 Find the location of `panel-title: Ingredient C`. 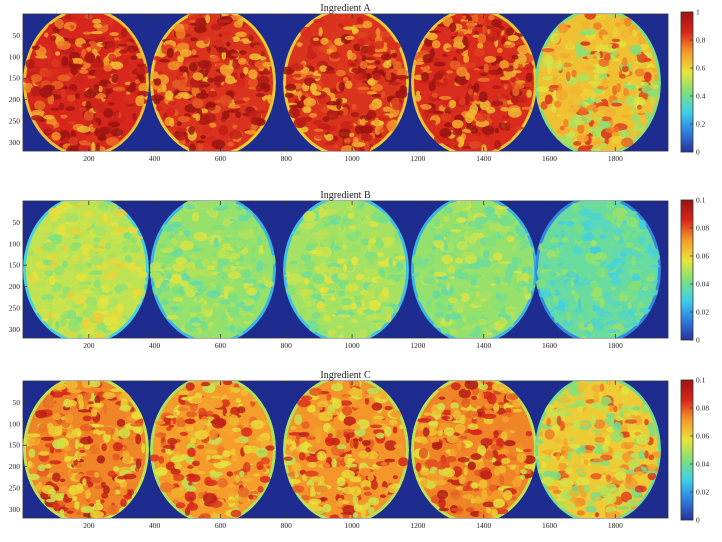

panel-title: Ingredient C is located at coordinates (345, 375).